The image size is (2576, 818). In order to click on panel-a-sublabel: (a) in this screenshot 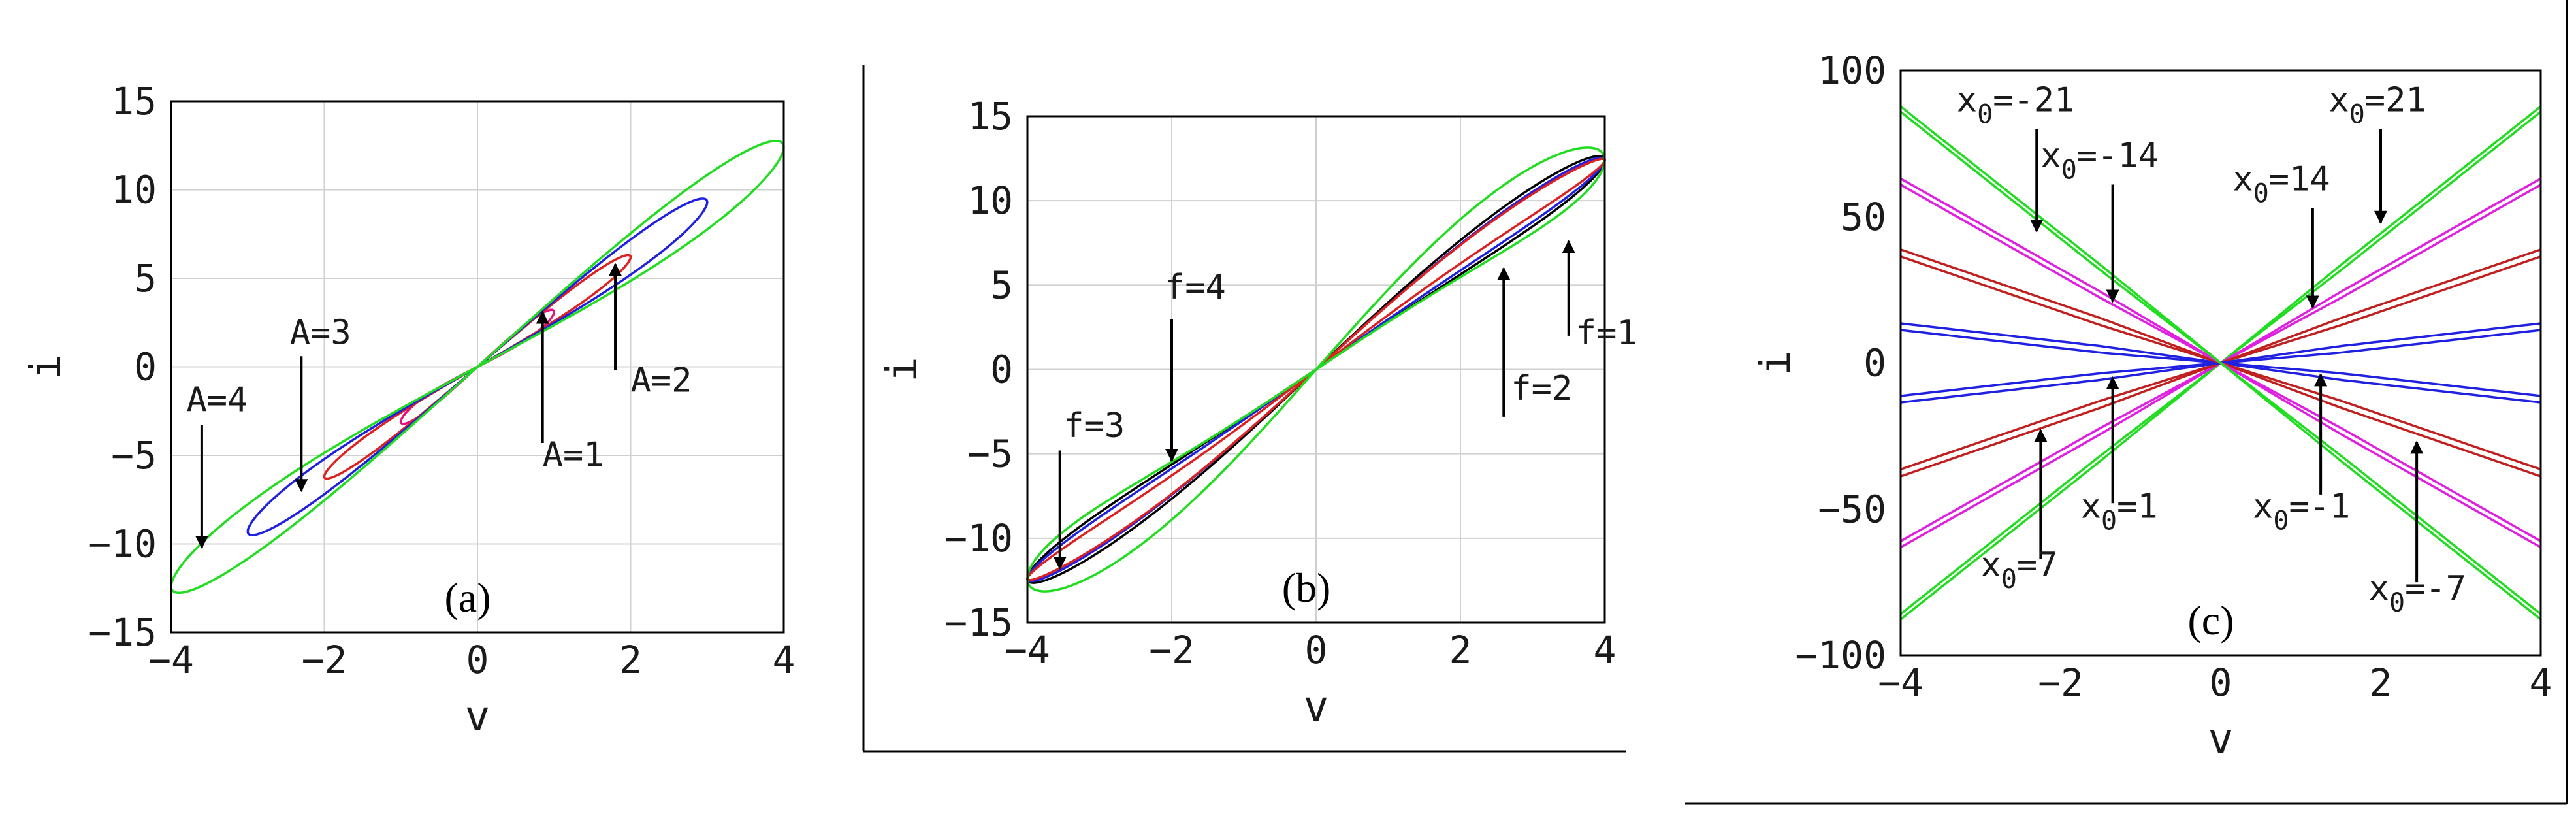, I will do `click(467, 597)`.